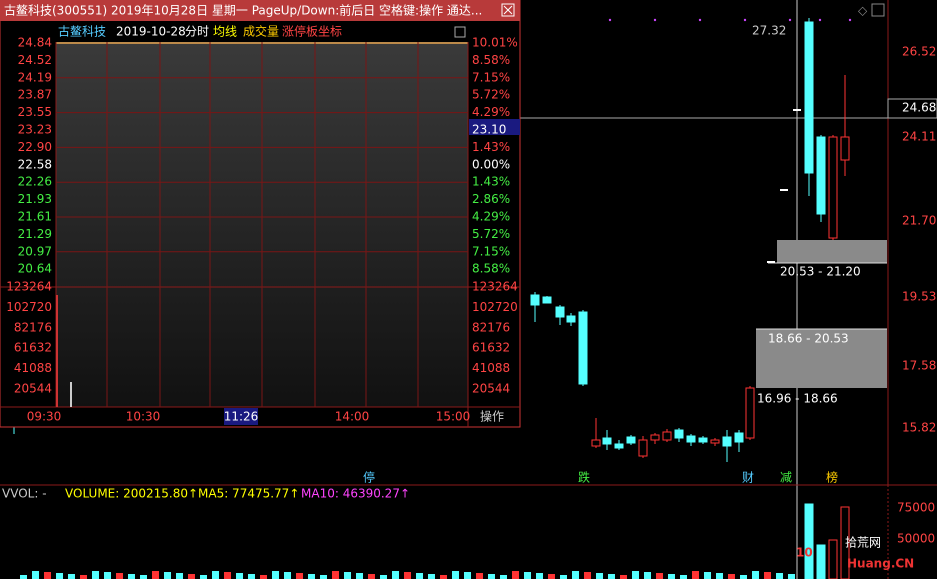 Image resolution: width=937 pixels, height=579 pixels. I want to click on time-label: 14:00, so click(352, 417).